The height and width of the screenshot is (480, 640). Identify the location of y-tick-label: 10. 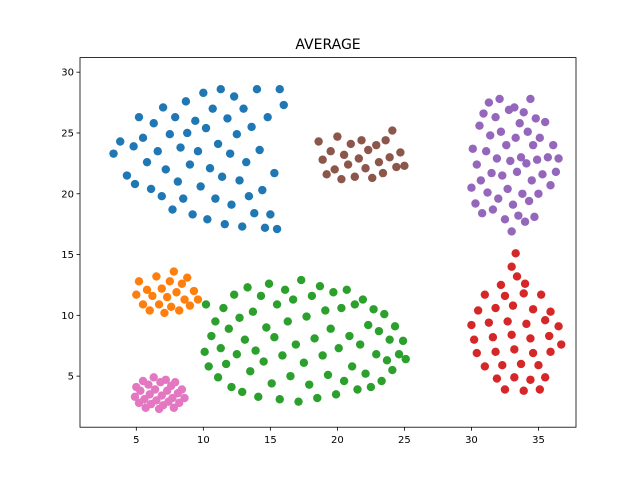
(67, 316).